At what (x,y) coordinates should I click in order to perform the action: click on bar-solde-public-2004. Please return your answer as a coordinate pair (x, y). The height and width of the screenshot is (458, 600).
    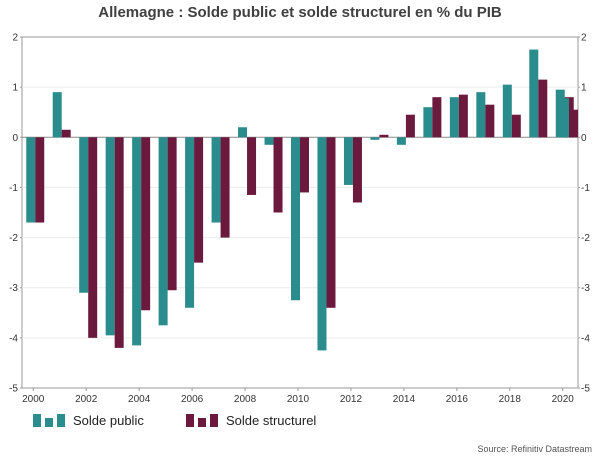
    Looking at the image, I should click on (137, 241).